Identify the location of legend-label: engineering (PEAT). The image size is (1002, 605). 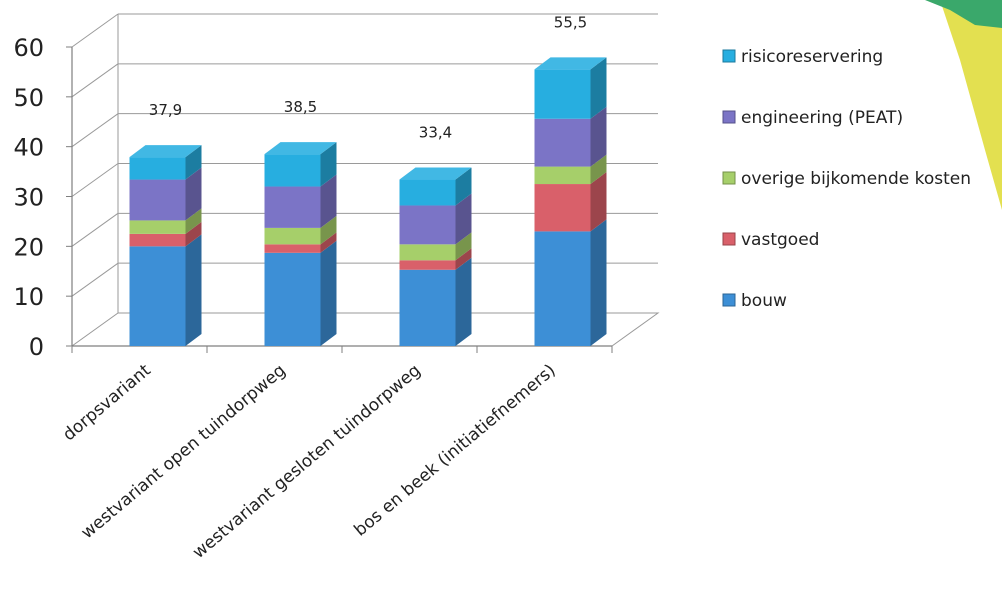
(822, 118).